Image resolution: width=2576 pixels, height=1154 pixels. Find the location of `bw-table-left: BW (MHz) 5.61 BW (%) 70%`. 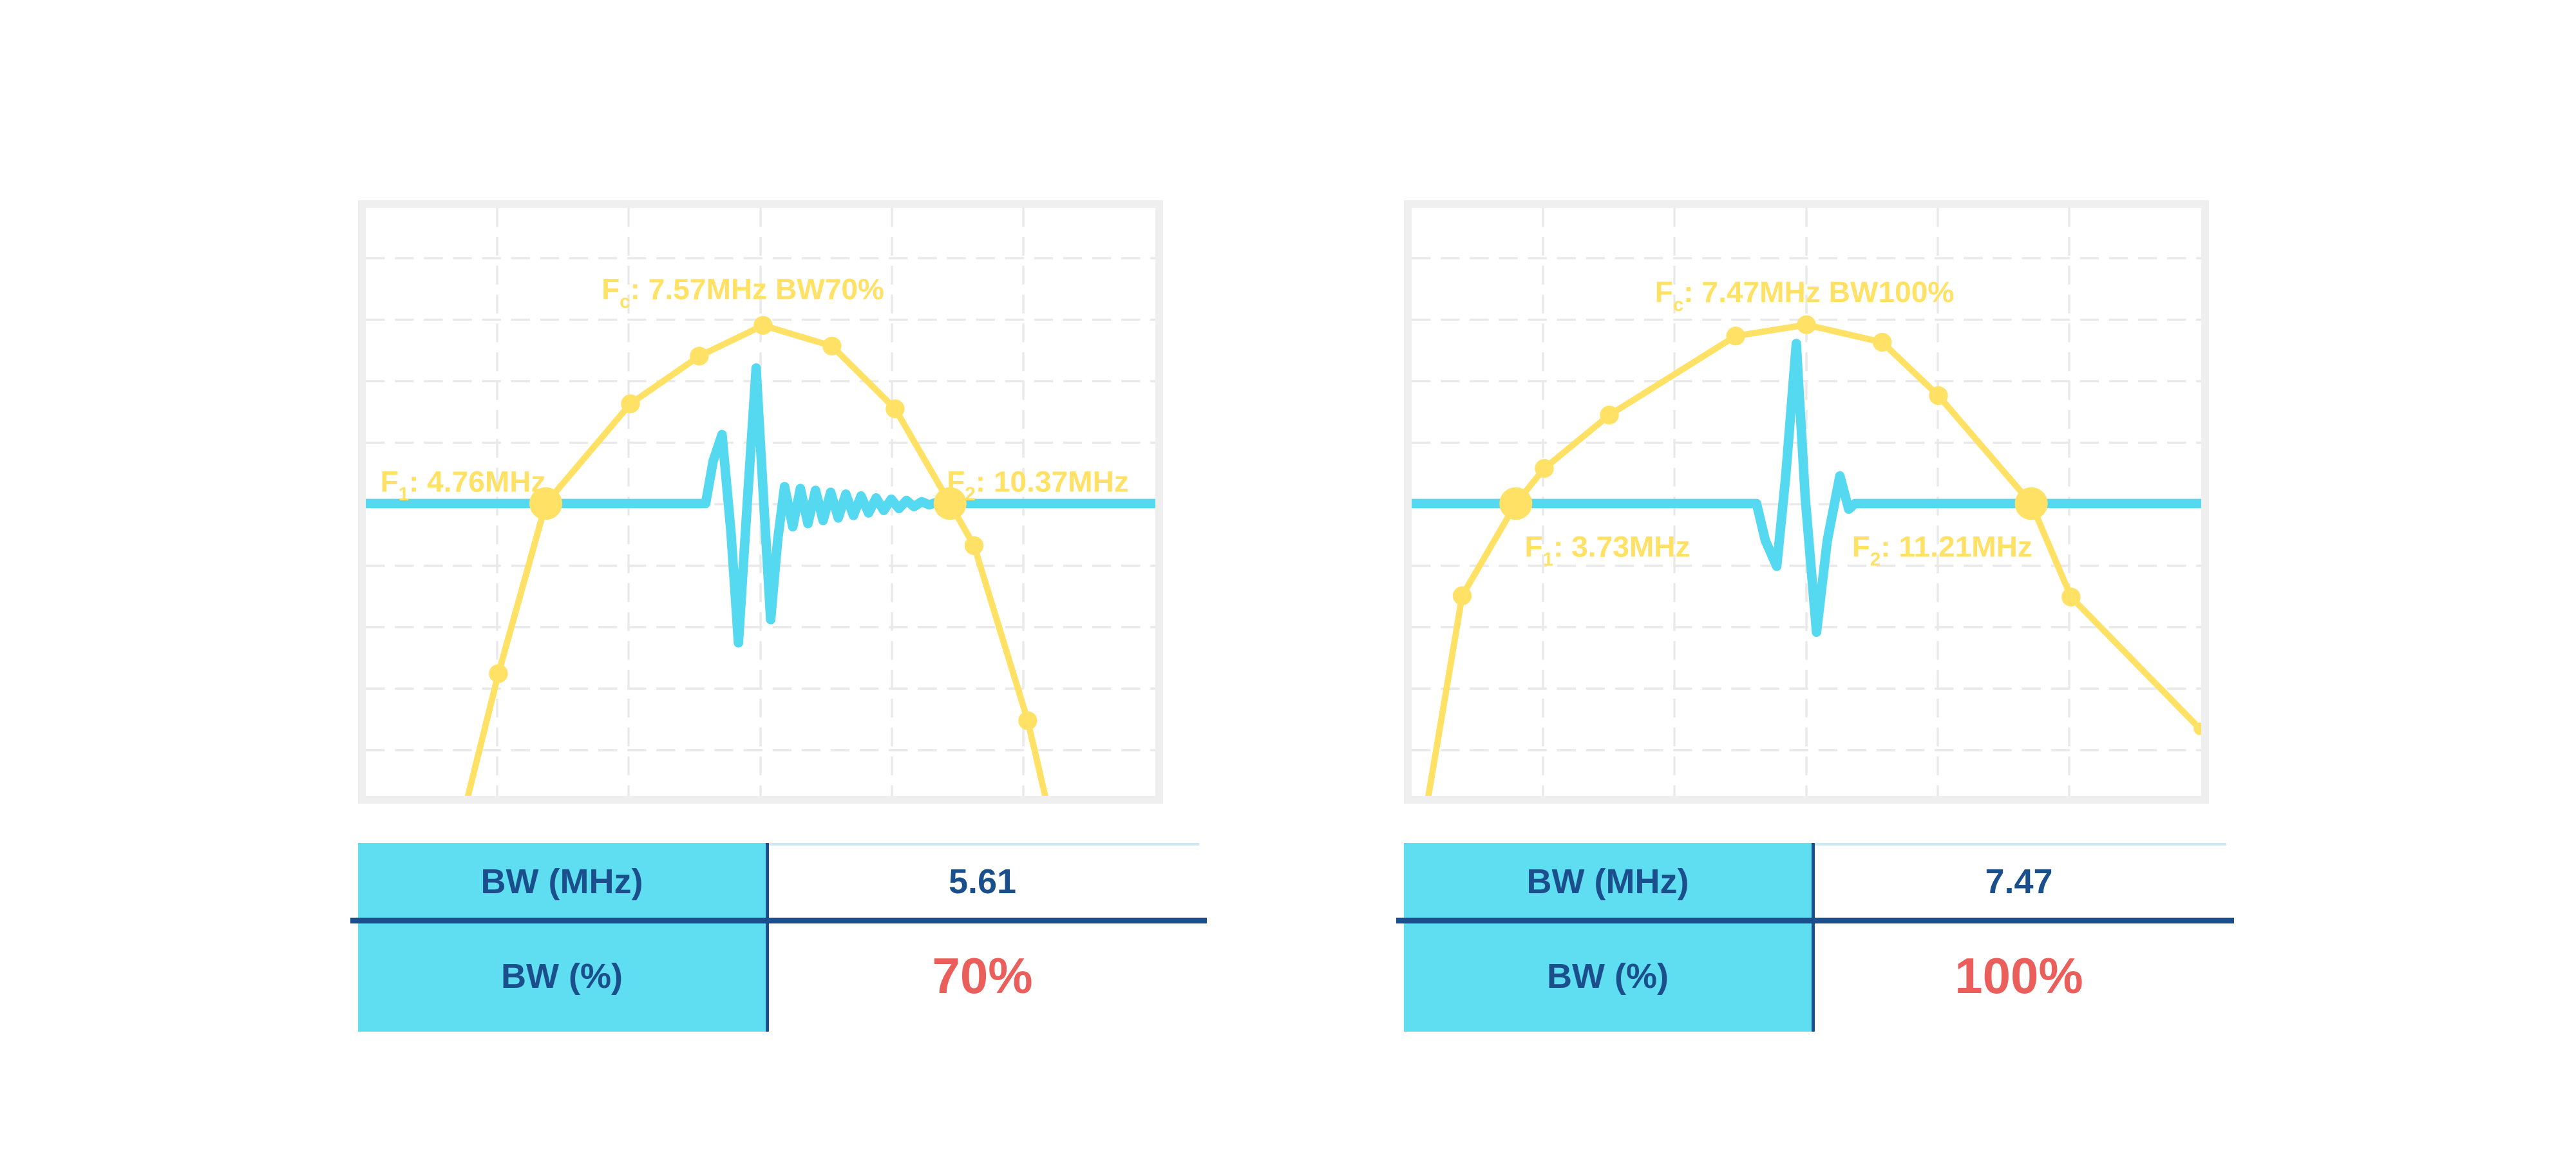

bw-table-left: BW (MHz) 5.61 BW (%) 70% is located at coordinates (779, 937).